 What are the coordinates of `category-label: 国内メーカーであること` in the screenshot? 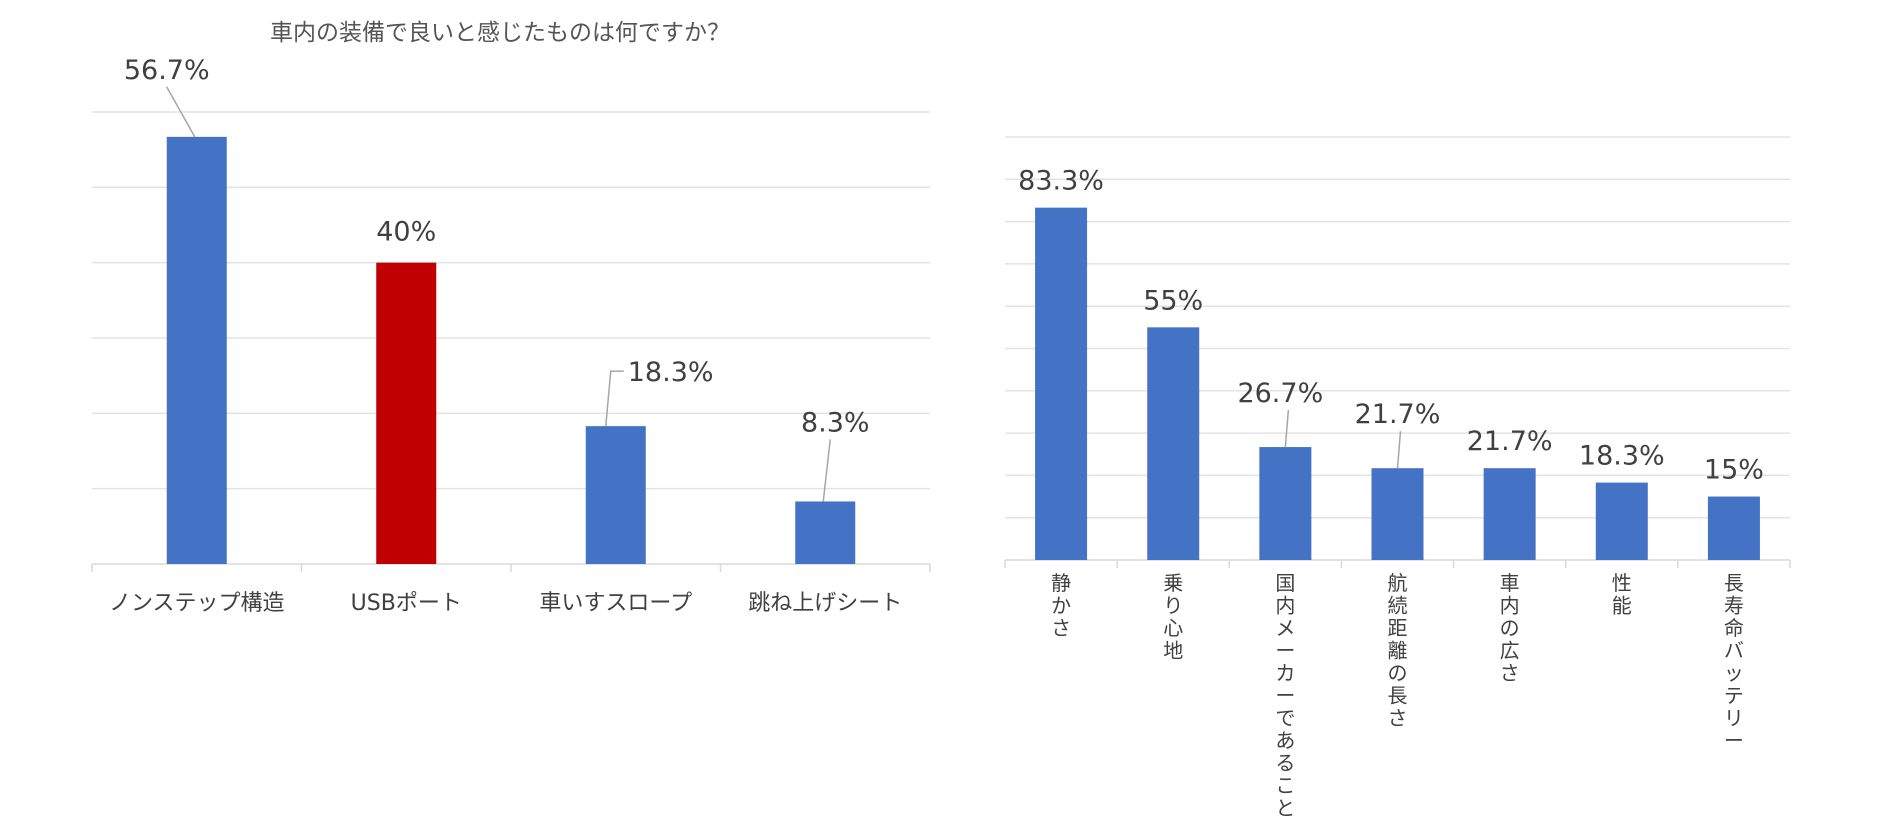 It's located at (1285, 695).